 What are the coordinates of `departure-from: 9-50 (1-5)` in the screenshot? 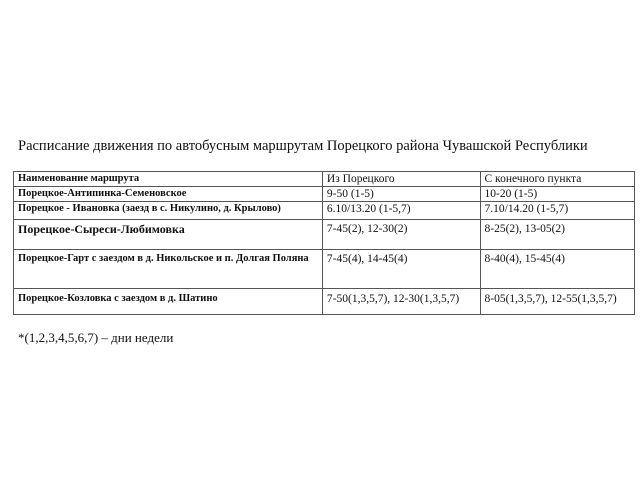 It's located at (401, 194).